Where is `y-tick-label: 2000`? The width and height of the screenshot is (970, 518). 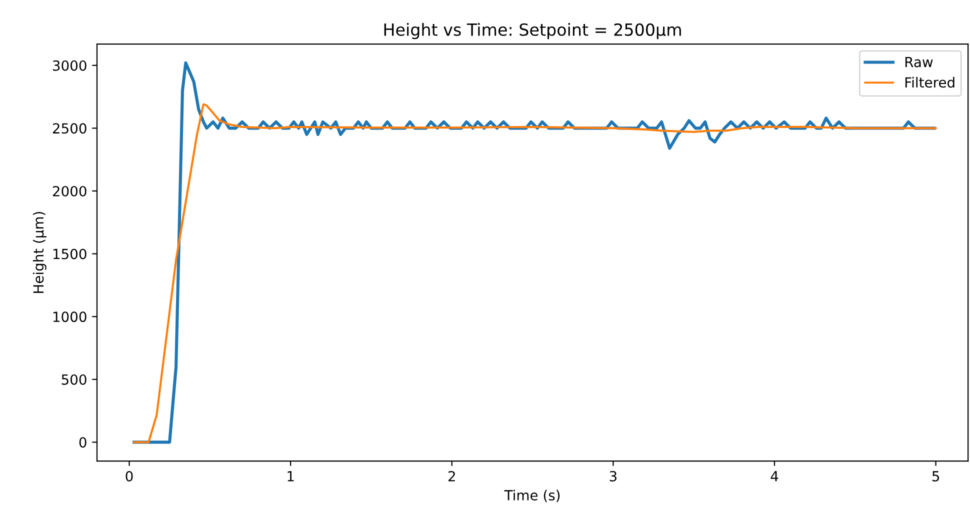 y-tick-label: 2000 is located at coordinates (69, 191).